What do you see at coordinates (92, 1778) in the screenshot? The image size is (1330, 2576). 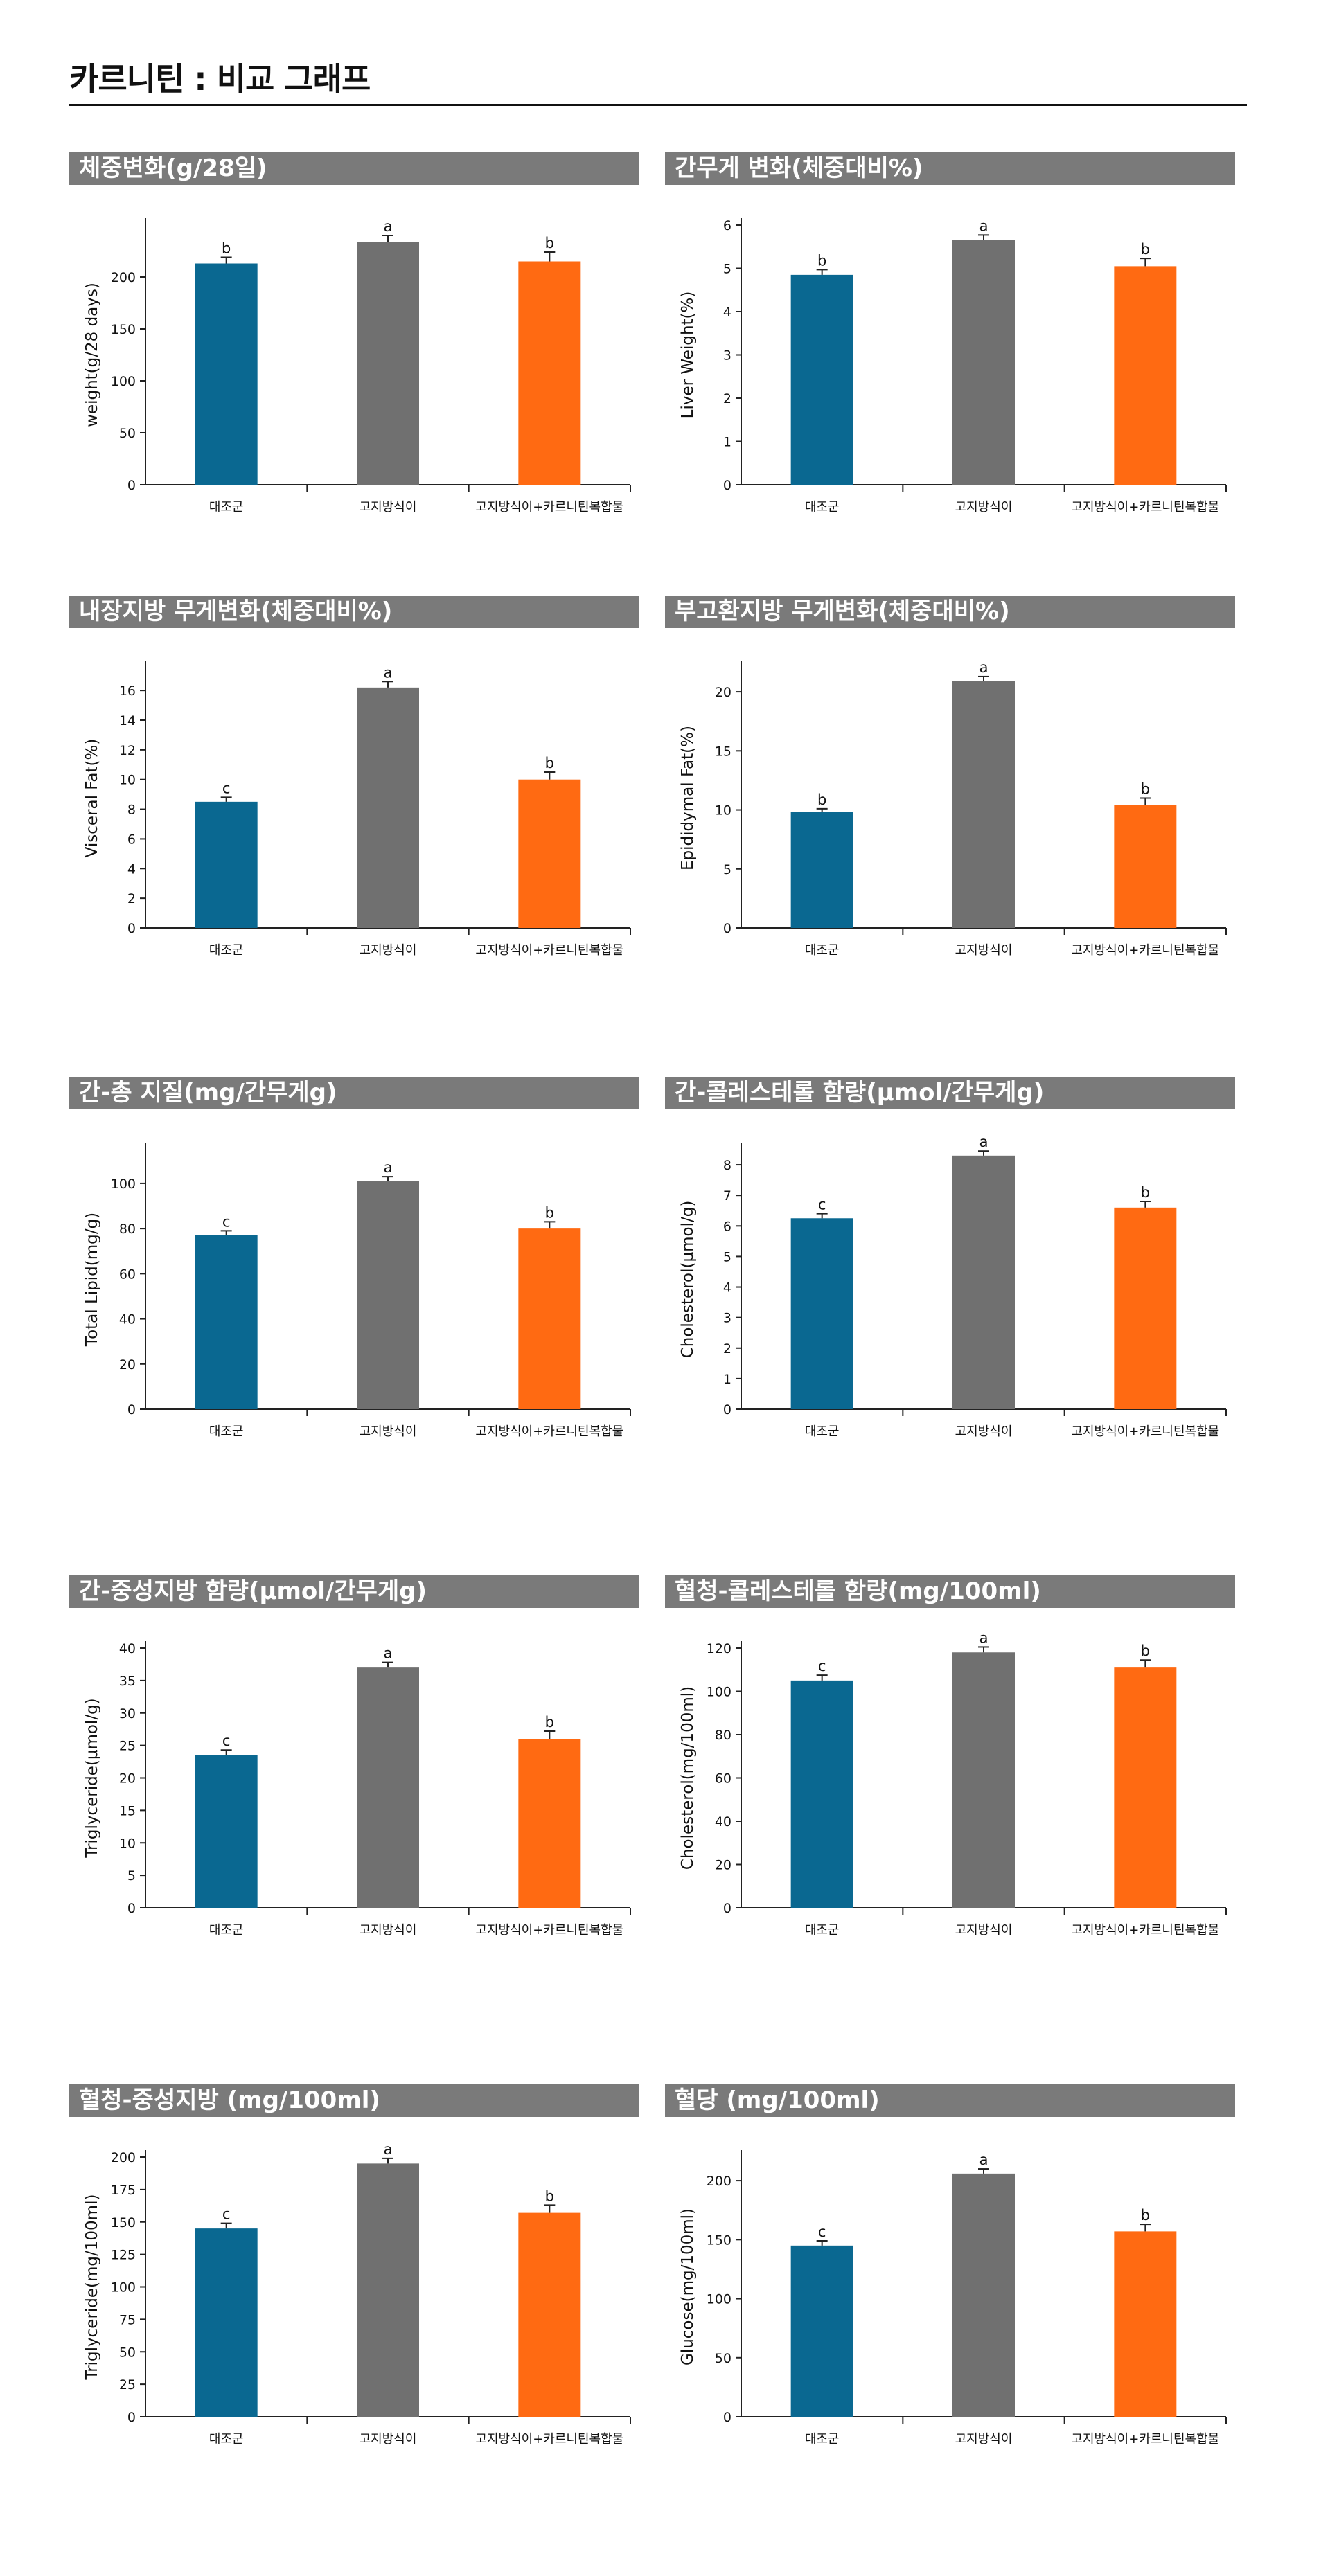 I see `y-axis-label: Triglyceride(μmol/g)` at bounding box center [92, 1778].